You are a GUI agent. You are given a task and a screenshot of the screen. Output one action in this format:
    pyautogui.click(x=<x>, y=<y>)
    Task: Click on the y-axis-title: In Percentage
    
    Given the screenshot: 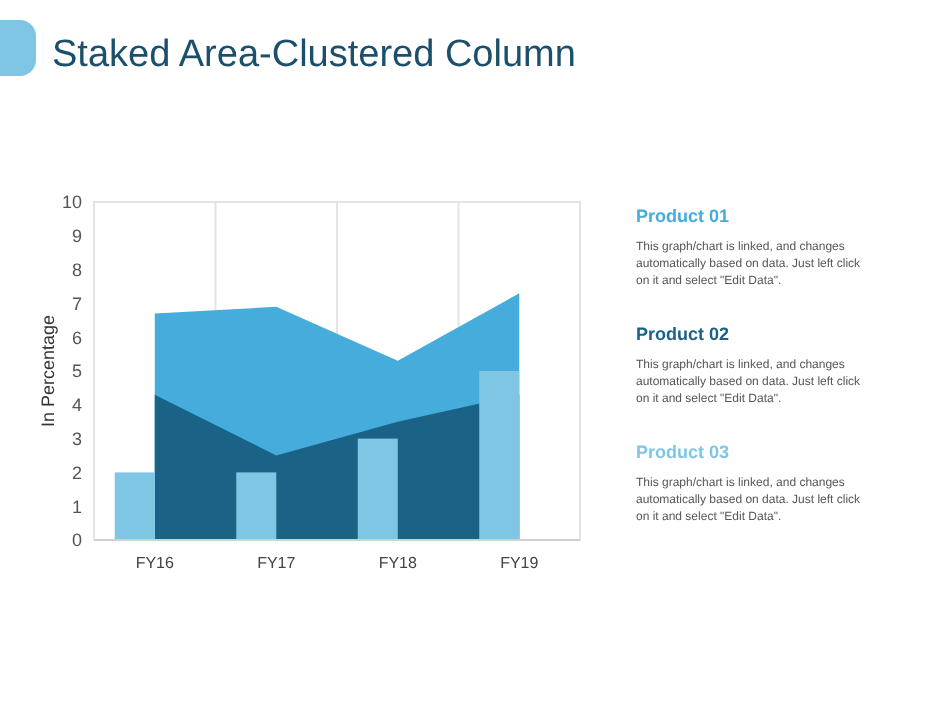 What is the action you would take?
    pyautogui.click(x=48, y=371)
    